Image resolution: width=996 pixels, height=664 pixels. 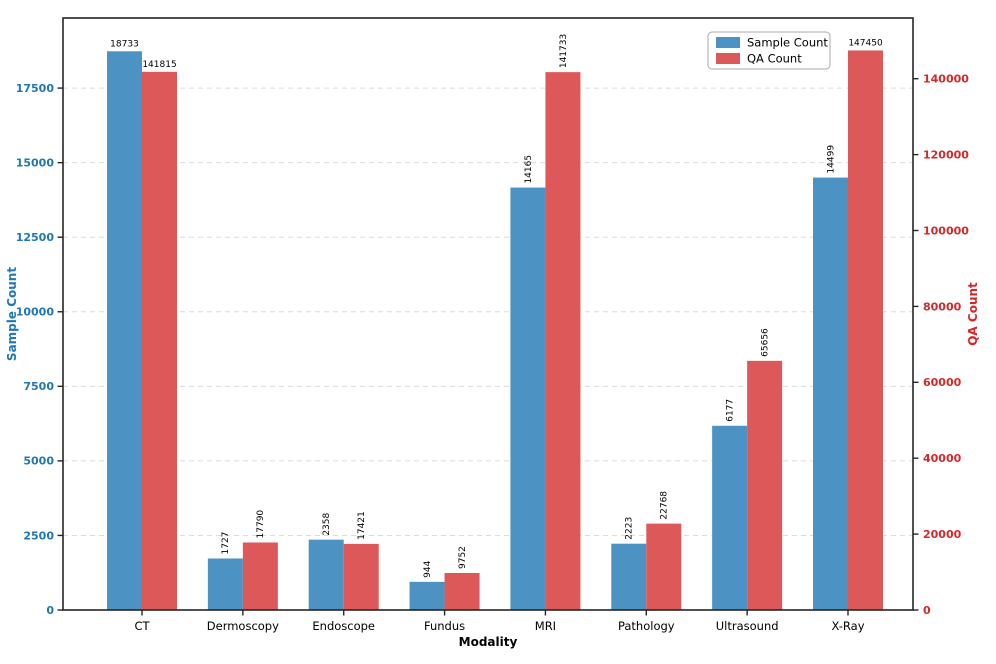 I want to click on y-axis-left-tick-label: 17500, so click(x=35, y=88).